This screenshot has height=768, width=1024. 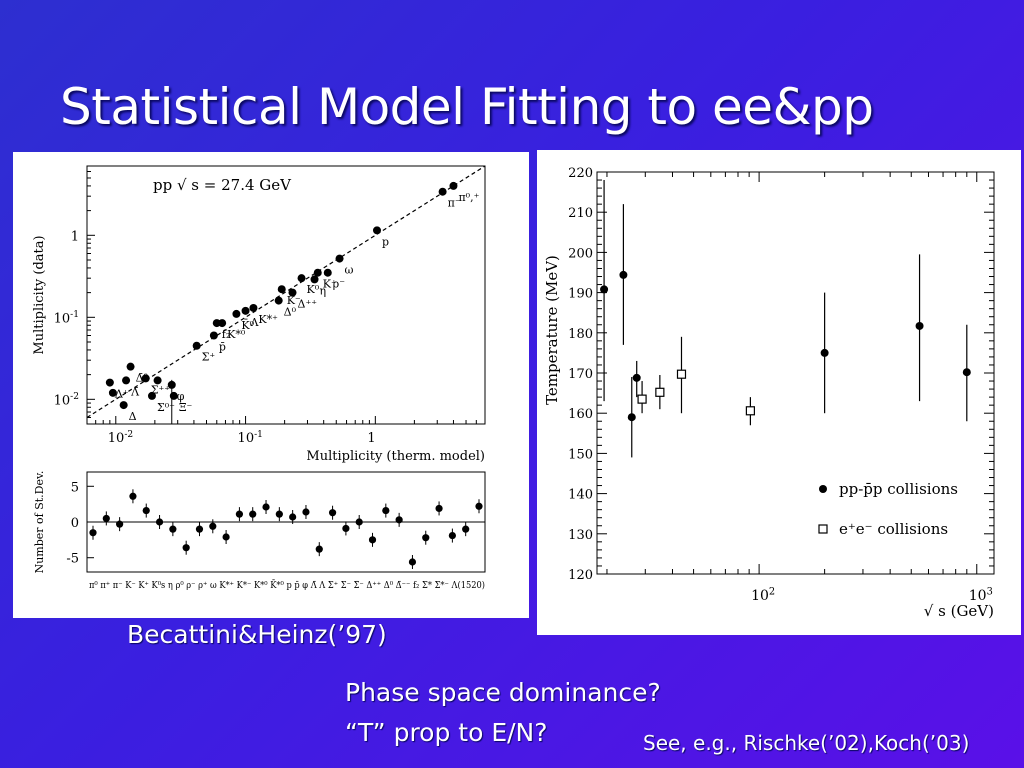 I want to click on x-axis-label: √ s (GeV), so click(x=959, y=611).